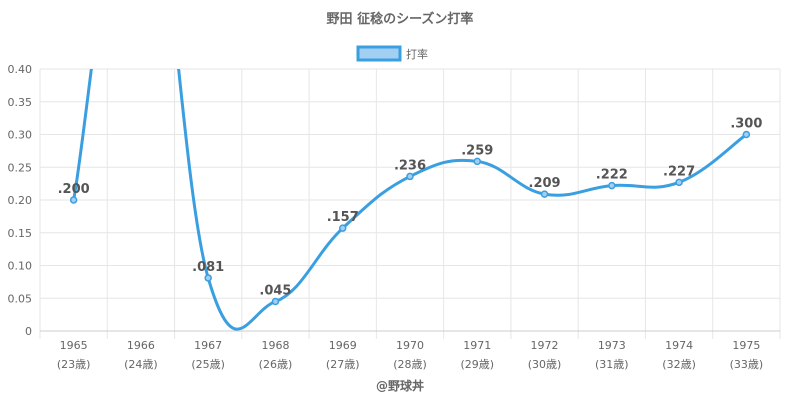  Describe the element at coordinates (400, 19) in the screenshot. I see `chart-title: 野田 征稔のシーズン打率` at that location.